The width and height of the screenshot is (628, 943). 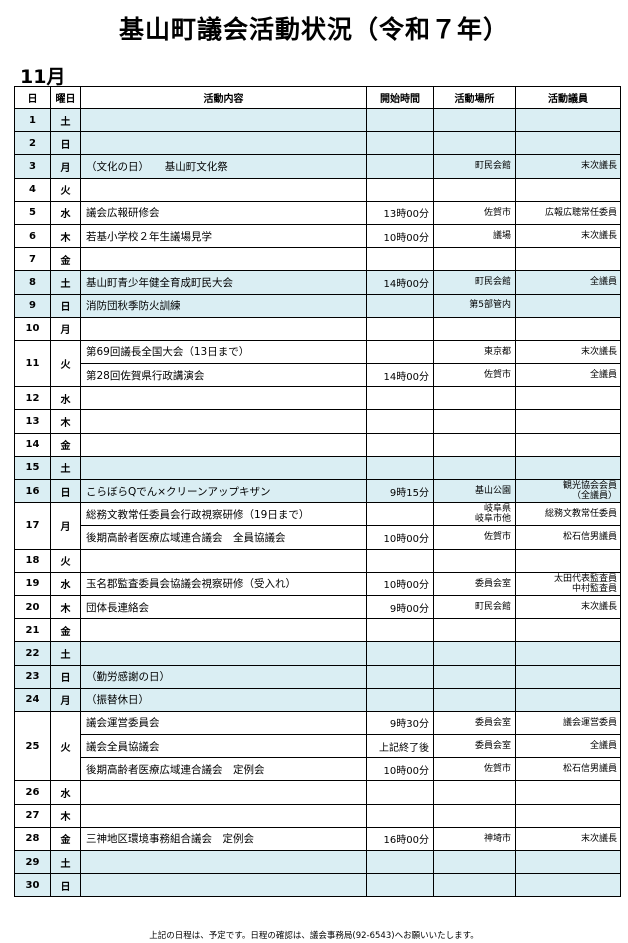 What do you see at coordinates (32, 259) in the screenshot?
I see `day-cell: 7` at bounding box center [32, 259].